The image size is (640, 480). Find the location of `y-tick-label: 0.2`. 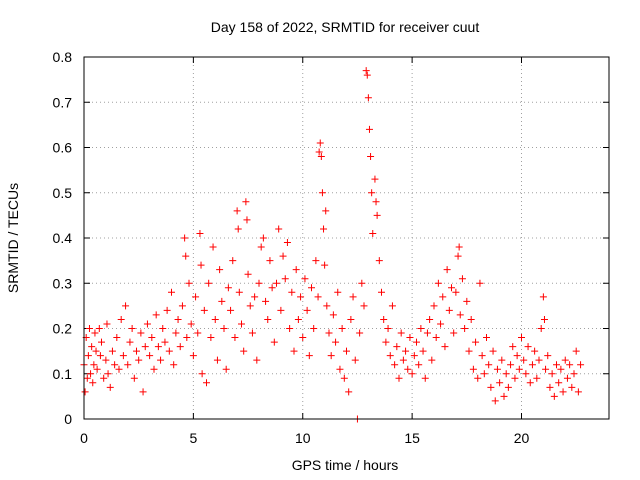

y-tick-label: 0.2 is located at coordinates (63, 329).